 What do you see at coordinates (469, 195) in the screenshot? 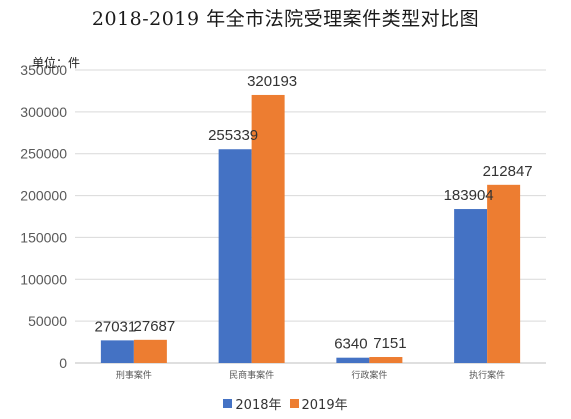
I see `data-label: 183904` at bounding box center [469, 195].